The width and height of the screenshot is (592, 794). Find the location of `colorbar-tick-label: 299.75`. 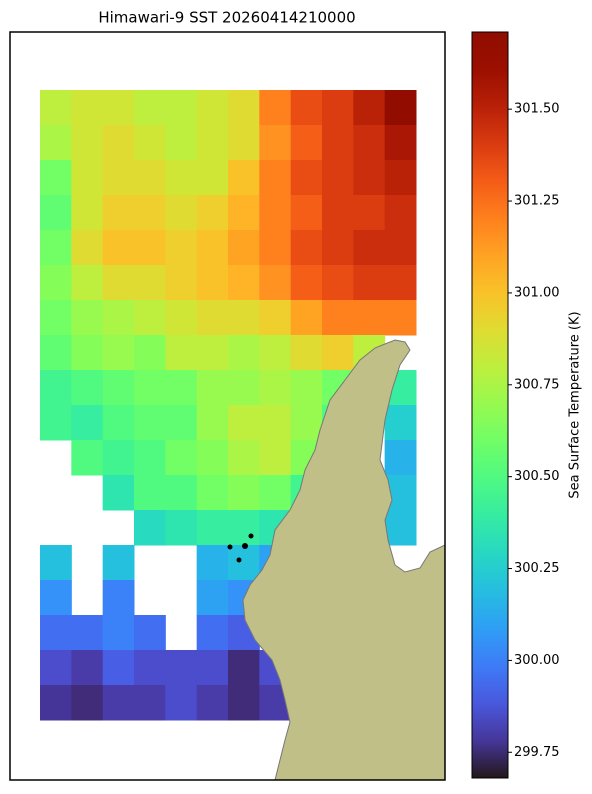

colorbar-tick-label: 299.75 is located at coordinates (537, 752).